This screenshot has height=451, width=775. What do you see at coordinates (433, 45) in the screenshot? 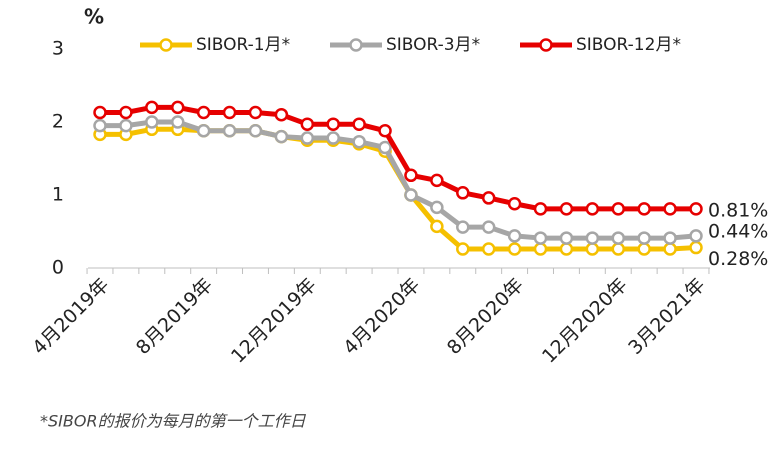
I see `legend-label: SIBOR-3月*` at bounding box center [433, 45].